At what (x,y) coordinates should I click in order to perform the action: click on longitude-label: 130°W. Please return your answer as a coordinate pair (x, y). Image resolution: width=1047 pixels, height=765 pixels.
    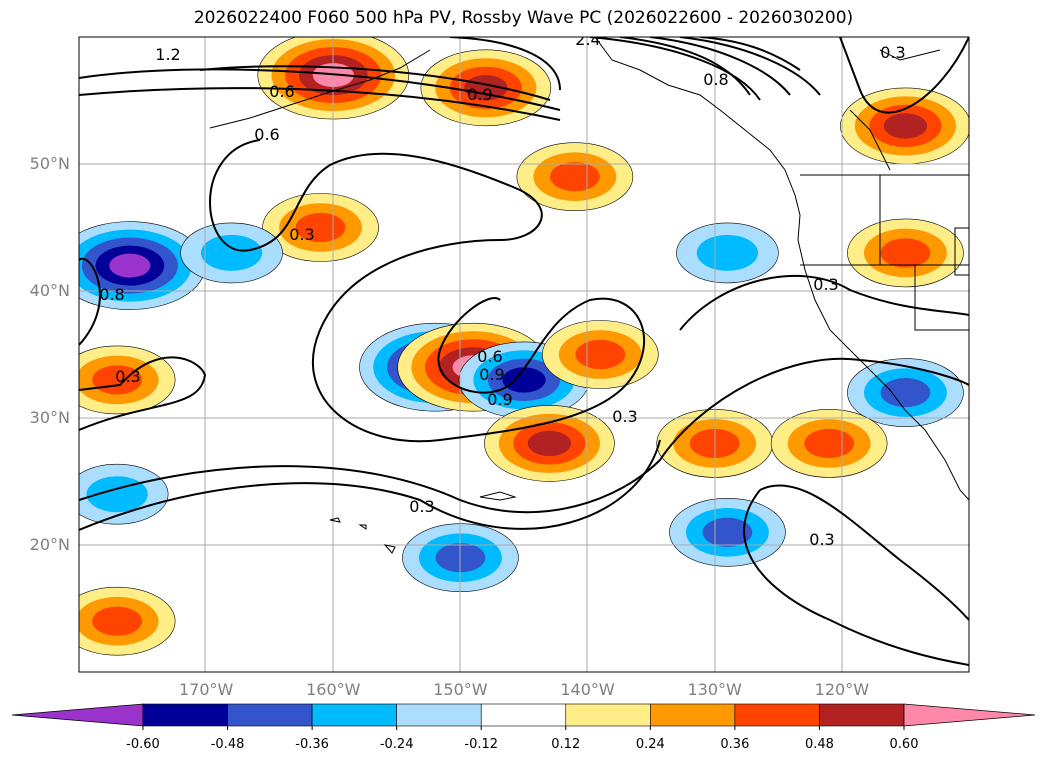
    Looking at the image, I should click on (714, 689).